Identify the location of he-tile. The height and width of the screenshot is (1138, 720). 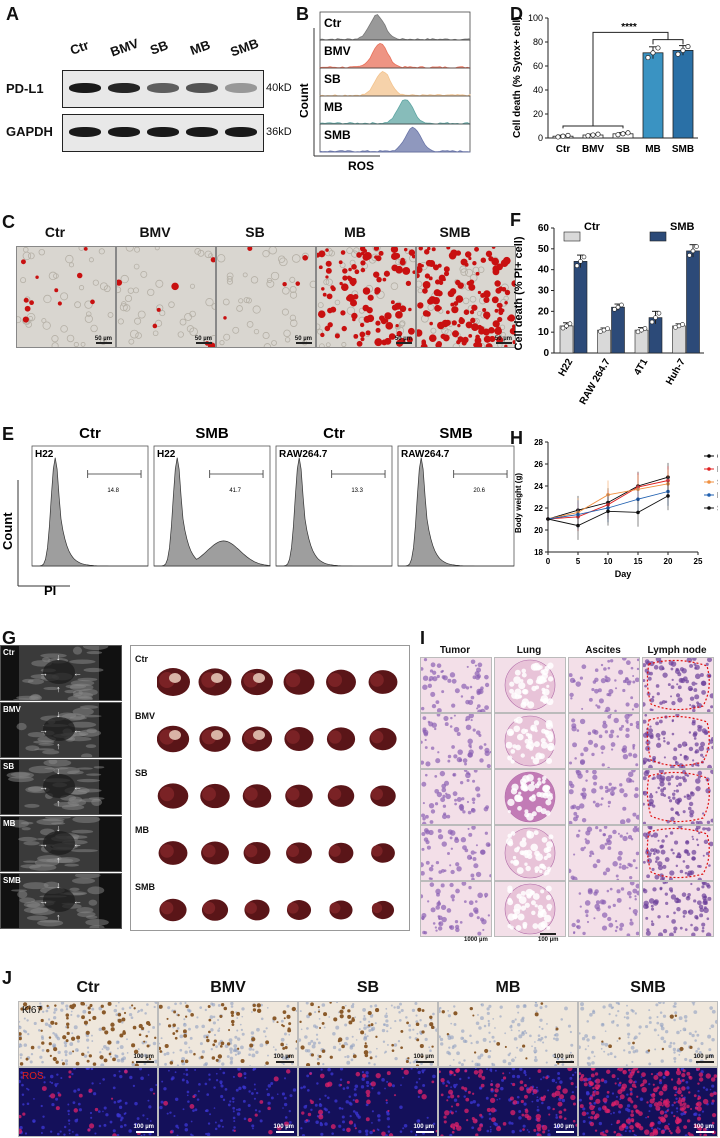
(456, 909).